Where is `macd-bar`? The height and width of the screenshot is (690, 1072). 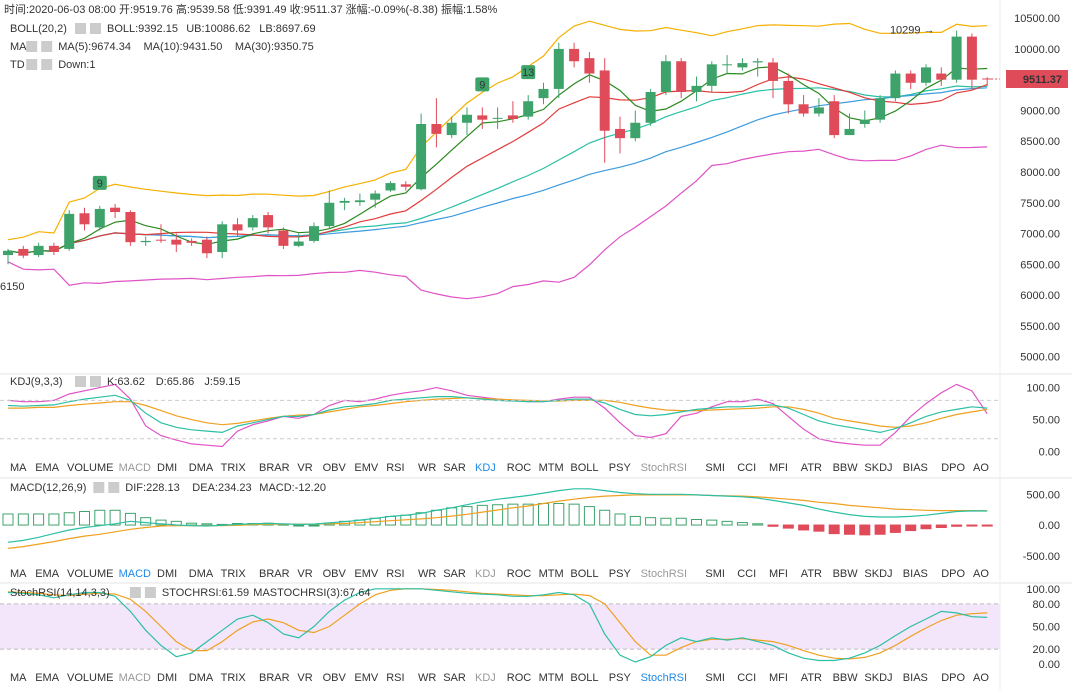
macd-bar is located at coordinates (712, 522).